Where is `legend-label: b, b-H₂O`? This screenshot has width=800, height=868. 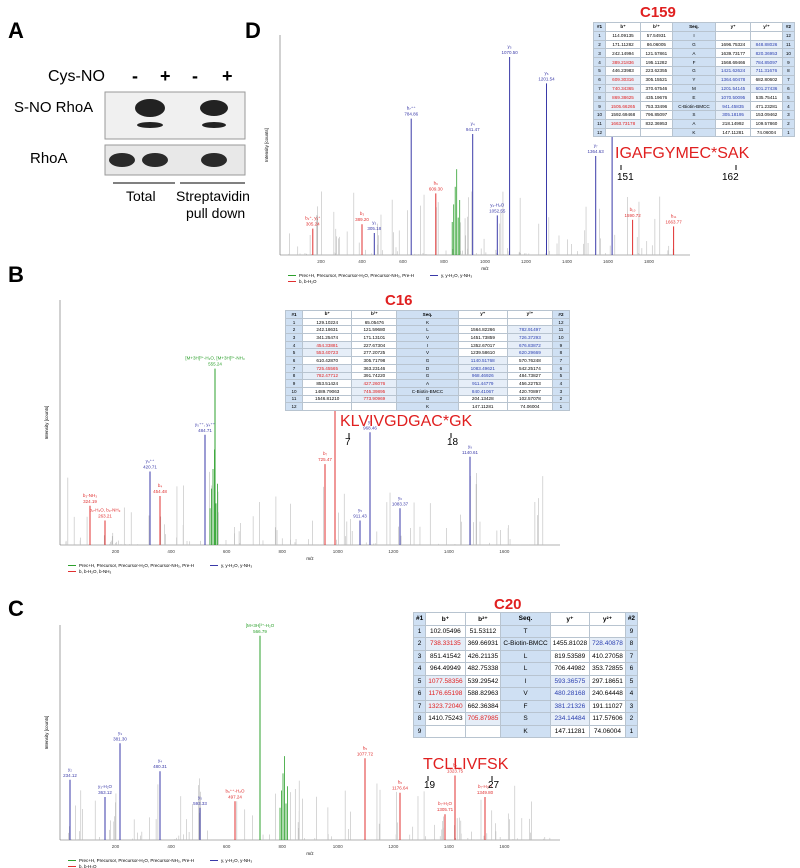
legend-label: b, b-H₂O is located at coordinates (308, 281).